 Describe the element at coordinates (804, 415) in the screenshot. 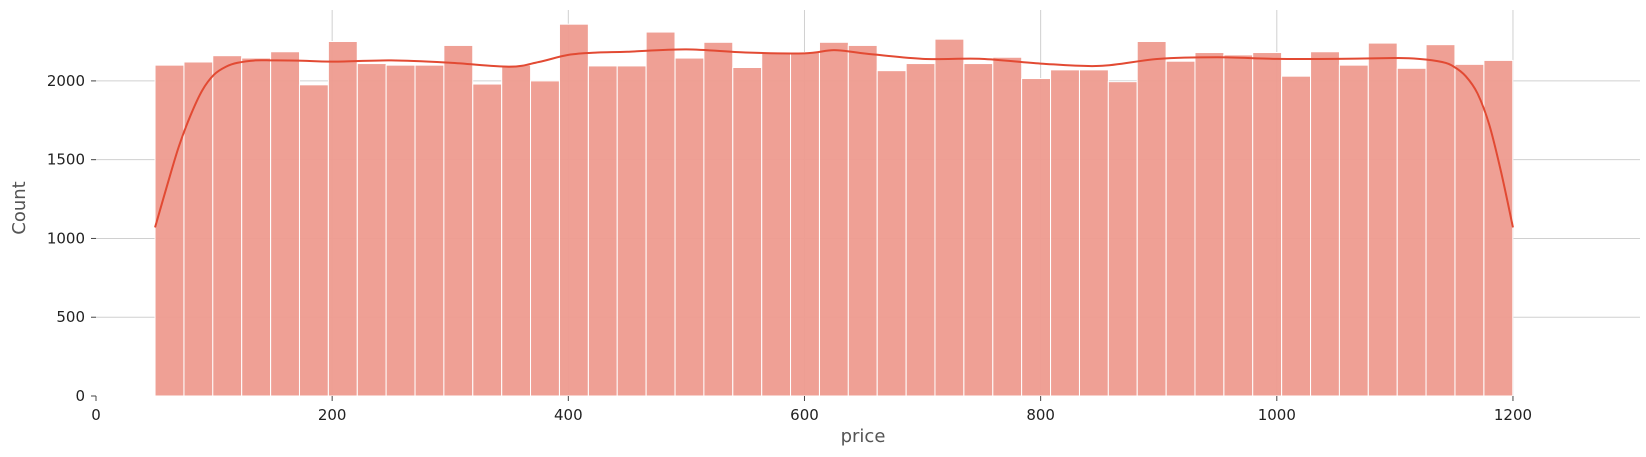

I see `x-tick-label: 600` at that location.